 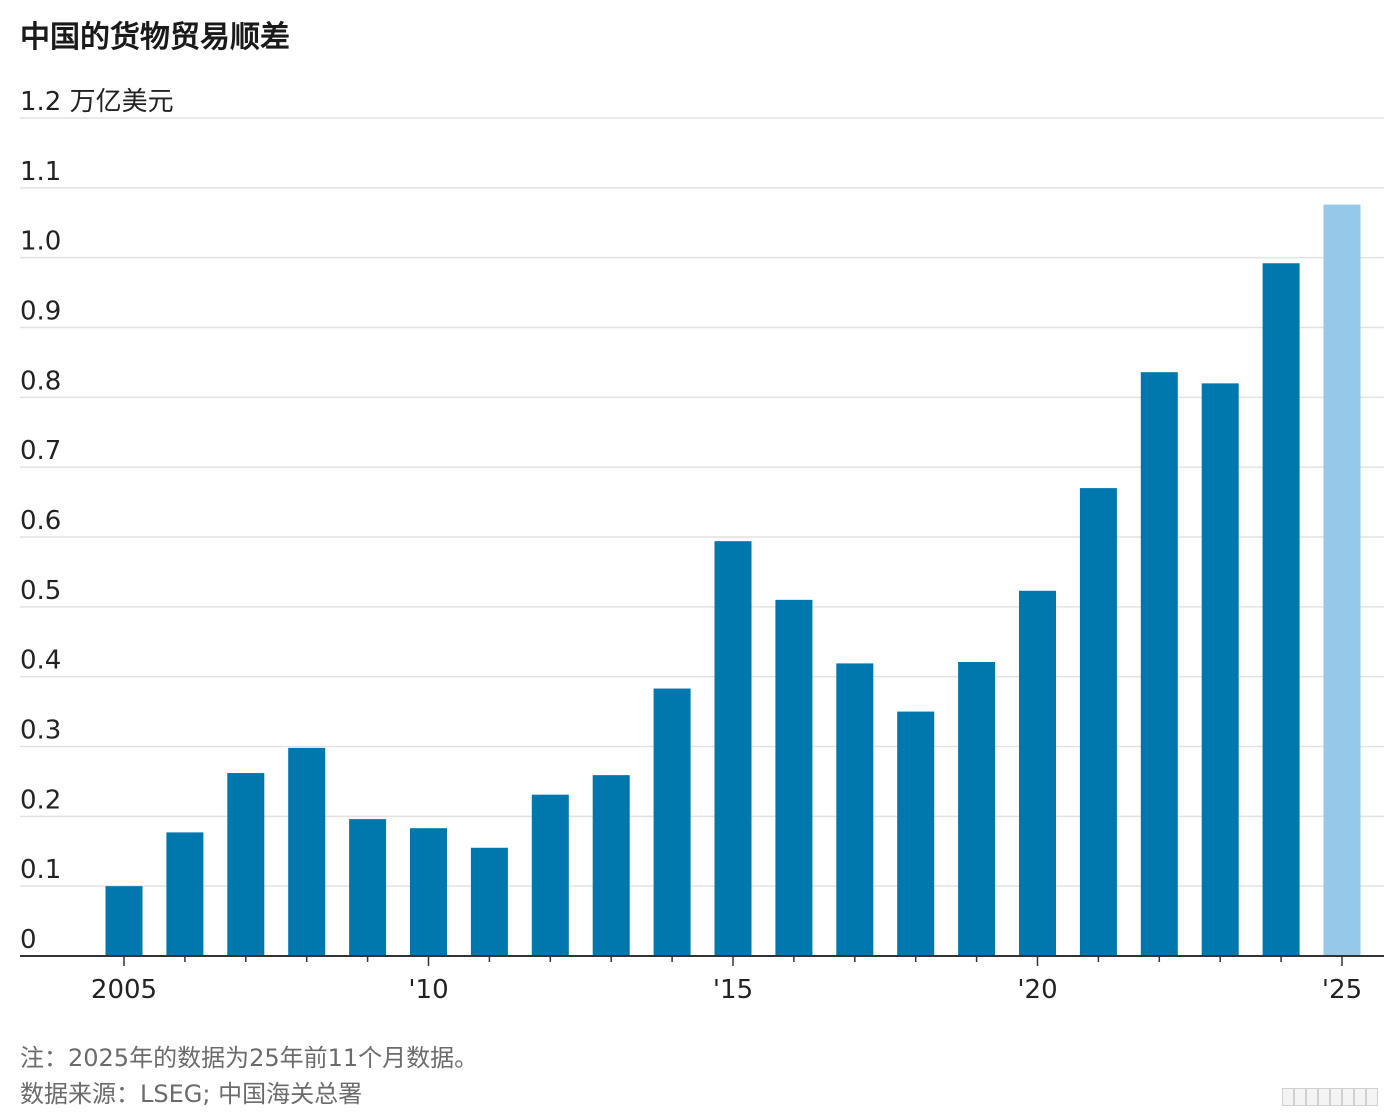 I want to click on chart-source: 数据来源：LSEG; 中国海关总署, so click(x=191, y=1094).